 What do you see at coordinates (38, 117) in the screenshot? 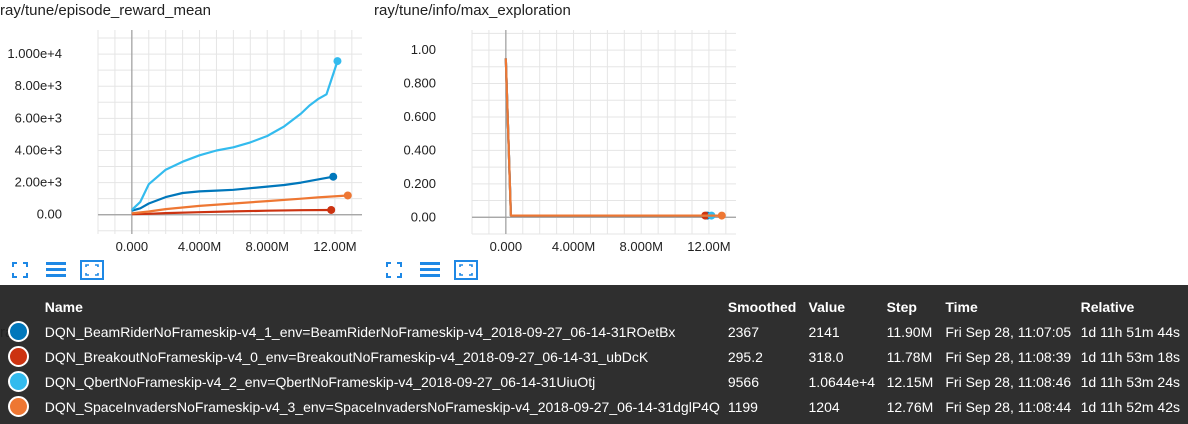
I see `y-tick-label: 6.00e+3` at bounding box center [38, 117].